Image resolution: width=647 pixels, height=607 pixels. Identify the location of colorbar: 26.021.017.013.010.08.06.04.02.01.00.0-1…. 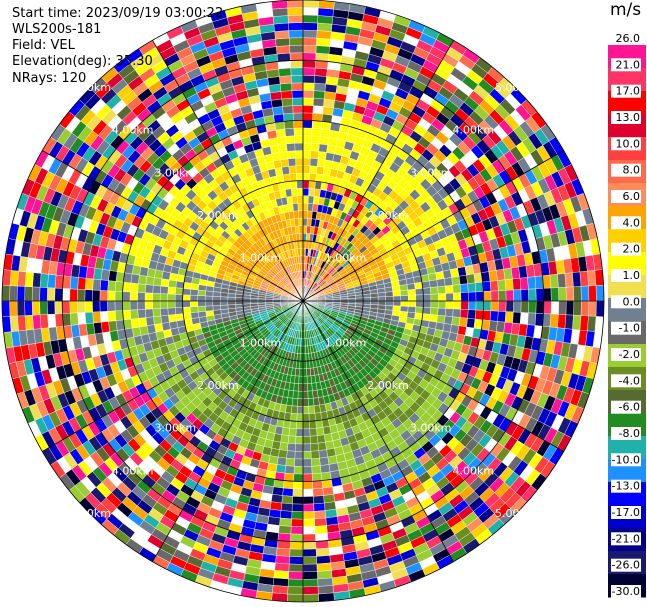
(627, 310).